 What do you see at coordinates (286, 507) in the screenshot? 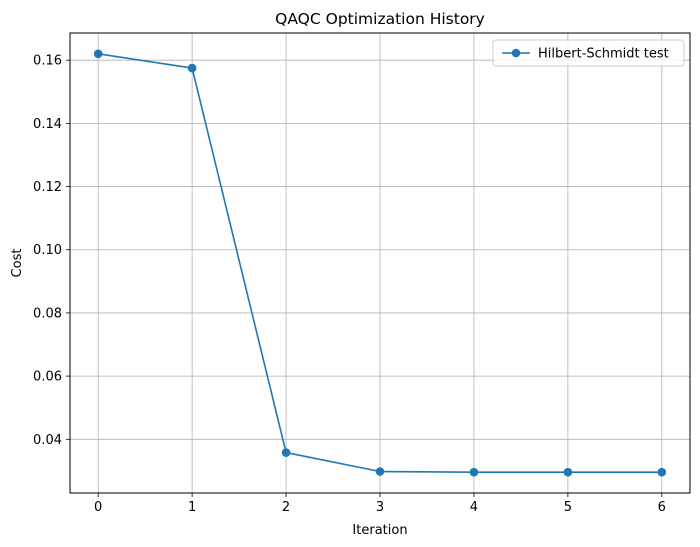
I see `x-tick-label: 2` at bounding box center [286, 507].